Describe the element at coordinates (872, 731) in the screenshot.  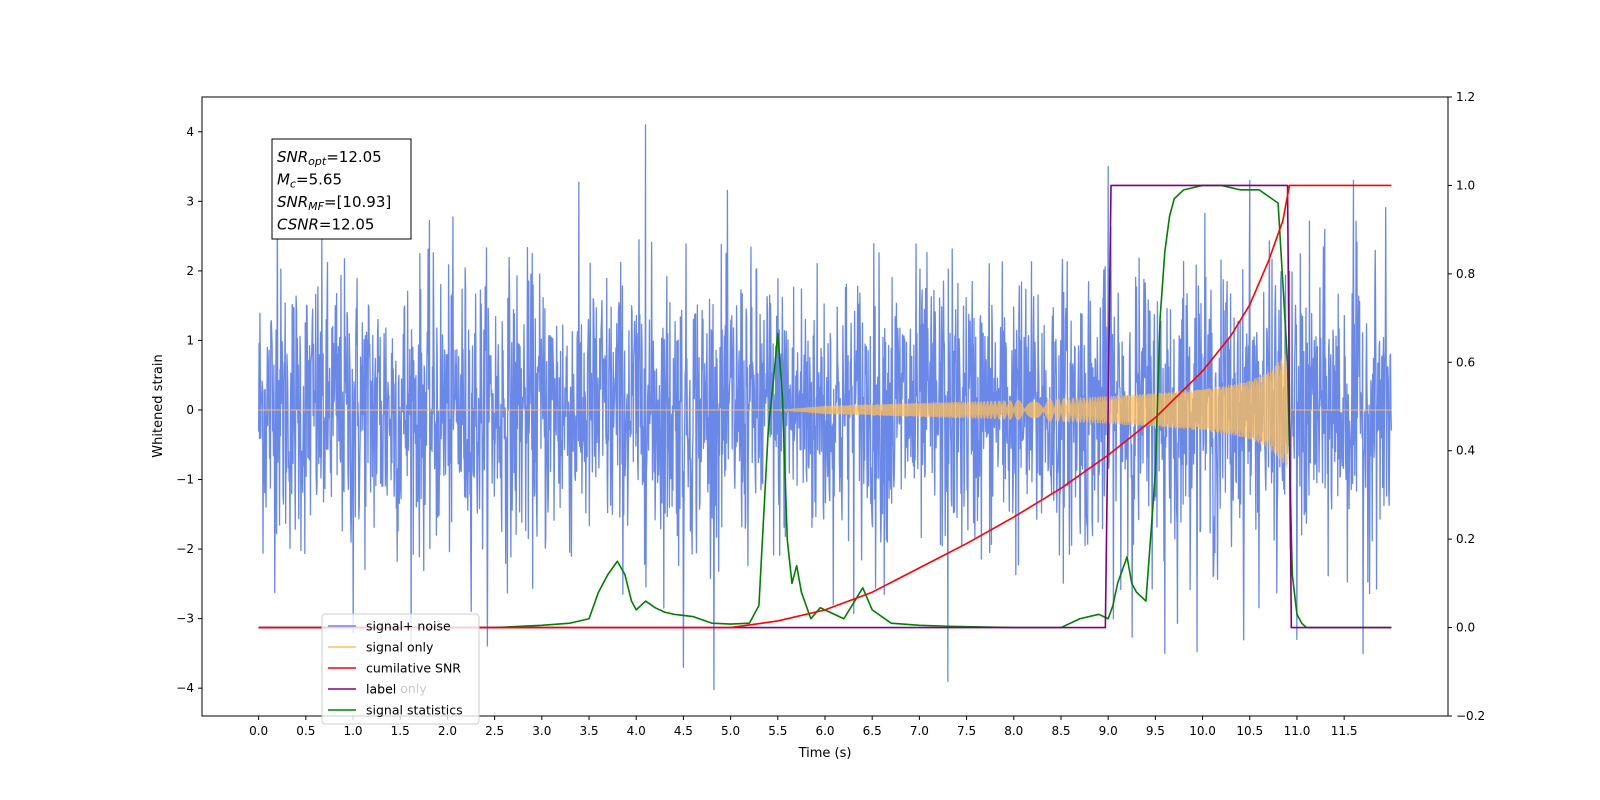
I see `x-tick-label: 6.5` at that location.